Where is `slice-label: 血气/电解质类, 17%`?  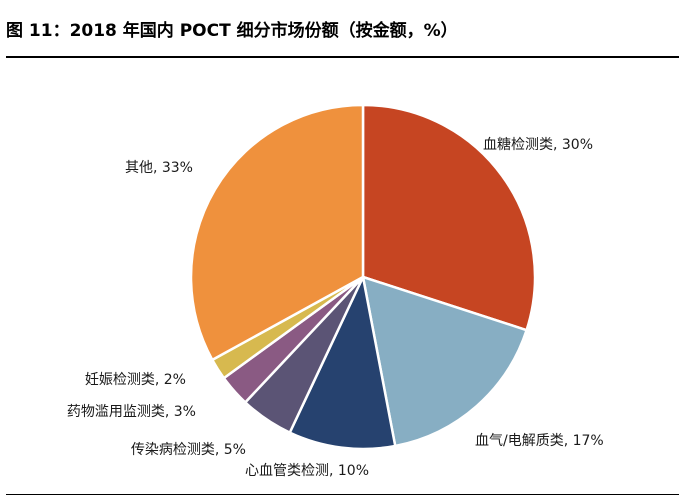
slice-label: 血气/电解质类, 17% is located at coordinates (539, 441).